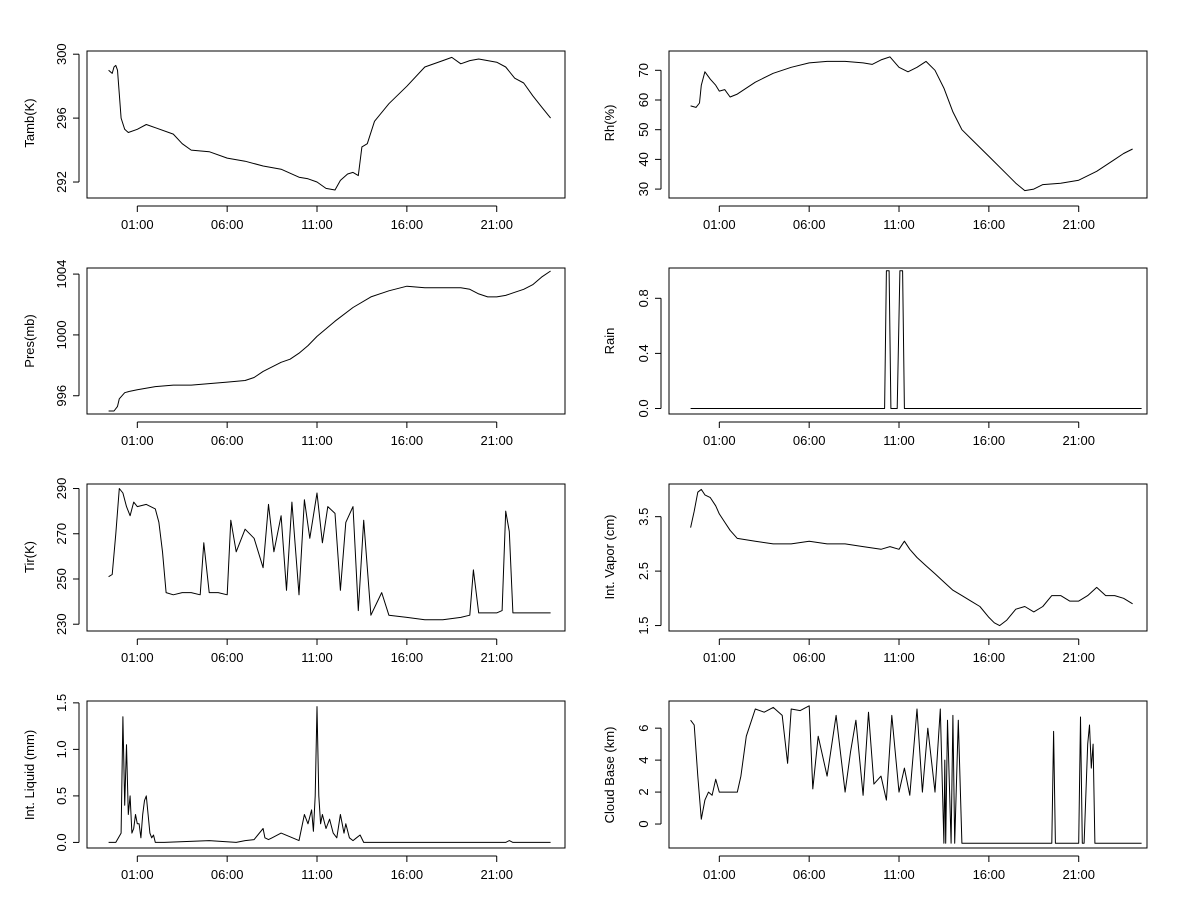  I want to click on panel-cloudbase-x-tick-label: 06:00, so click(809, 874).